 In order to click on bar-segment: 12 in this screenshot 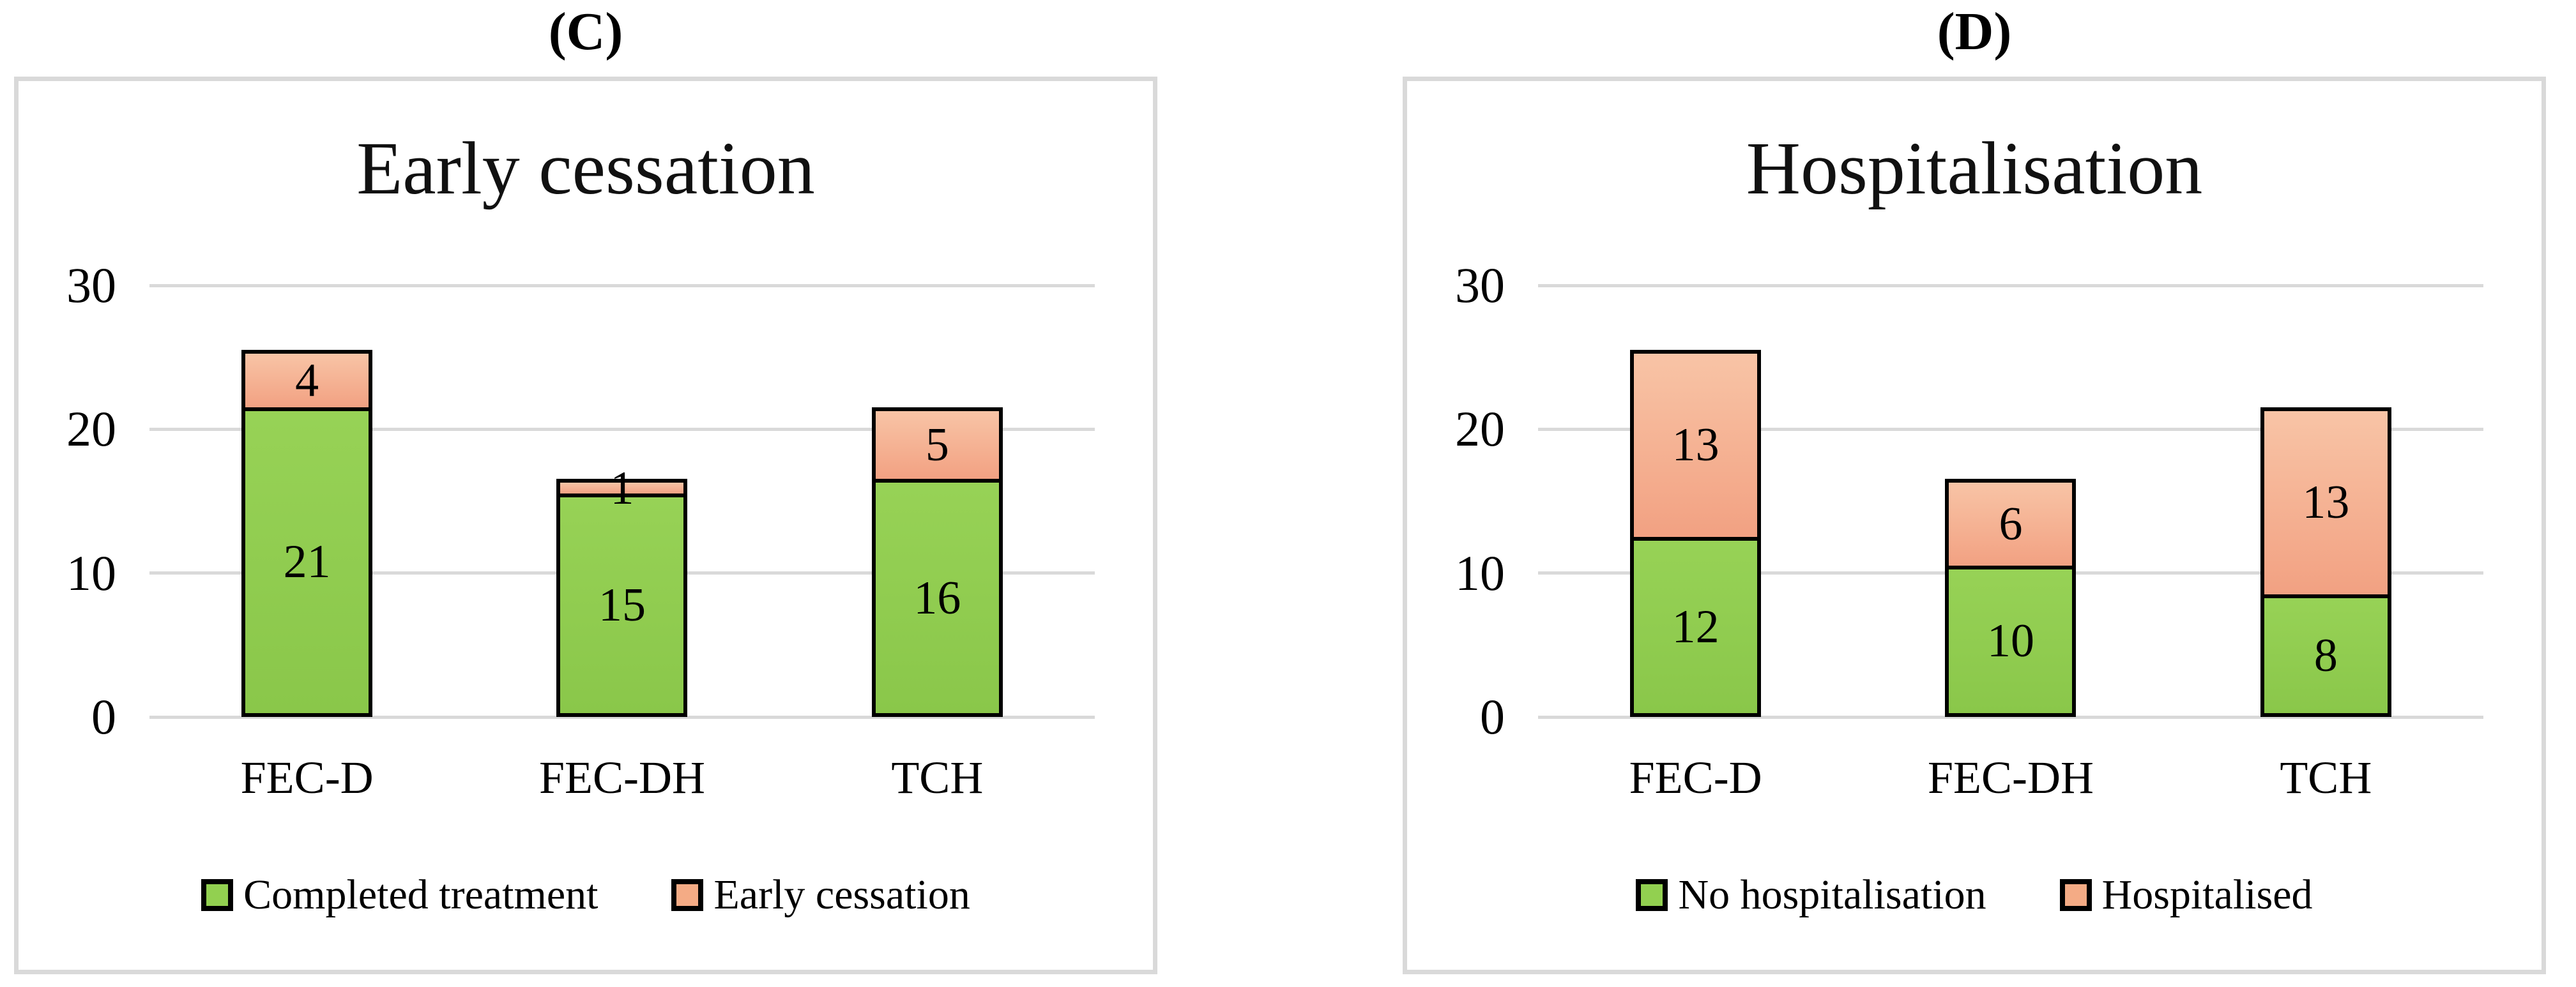, I will do `click(1696, 626)`.